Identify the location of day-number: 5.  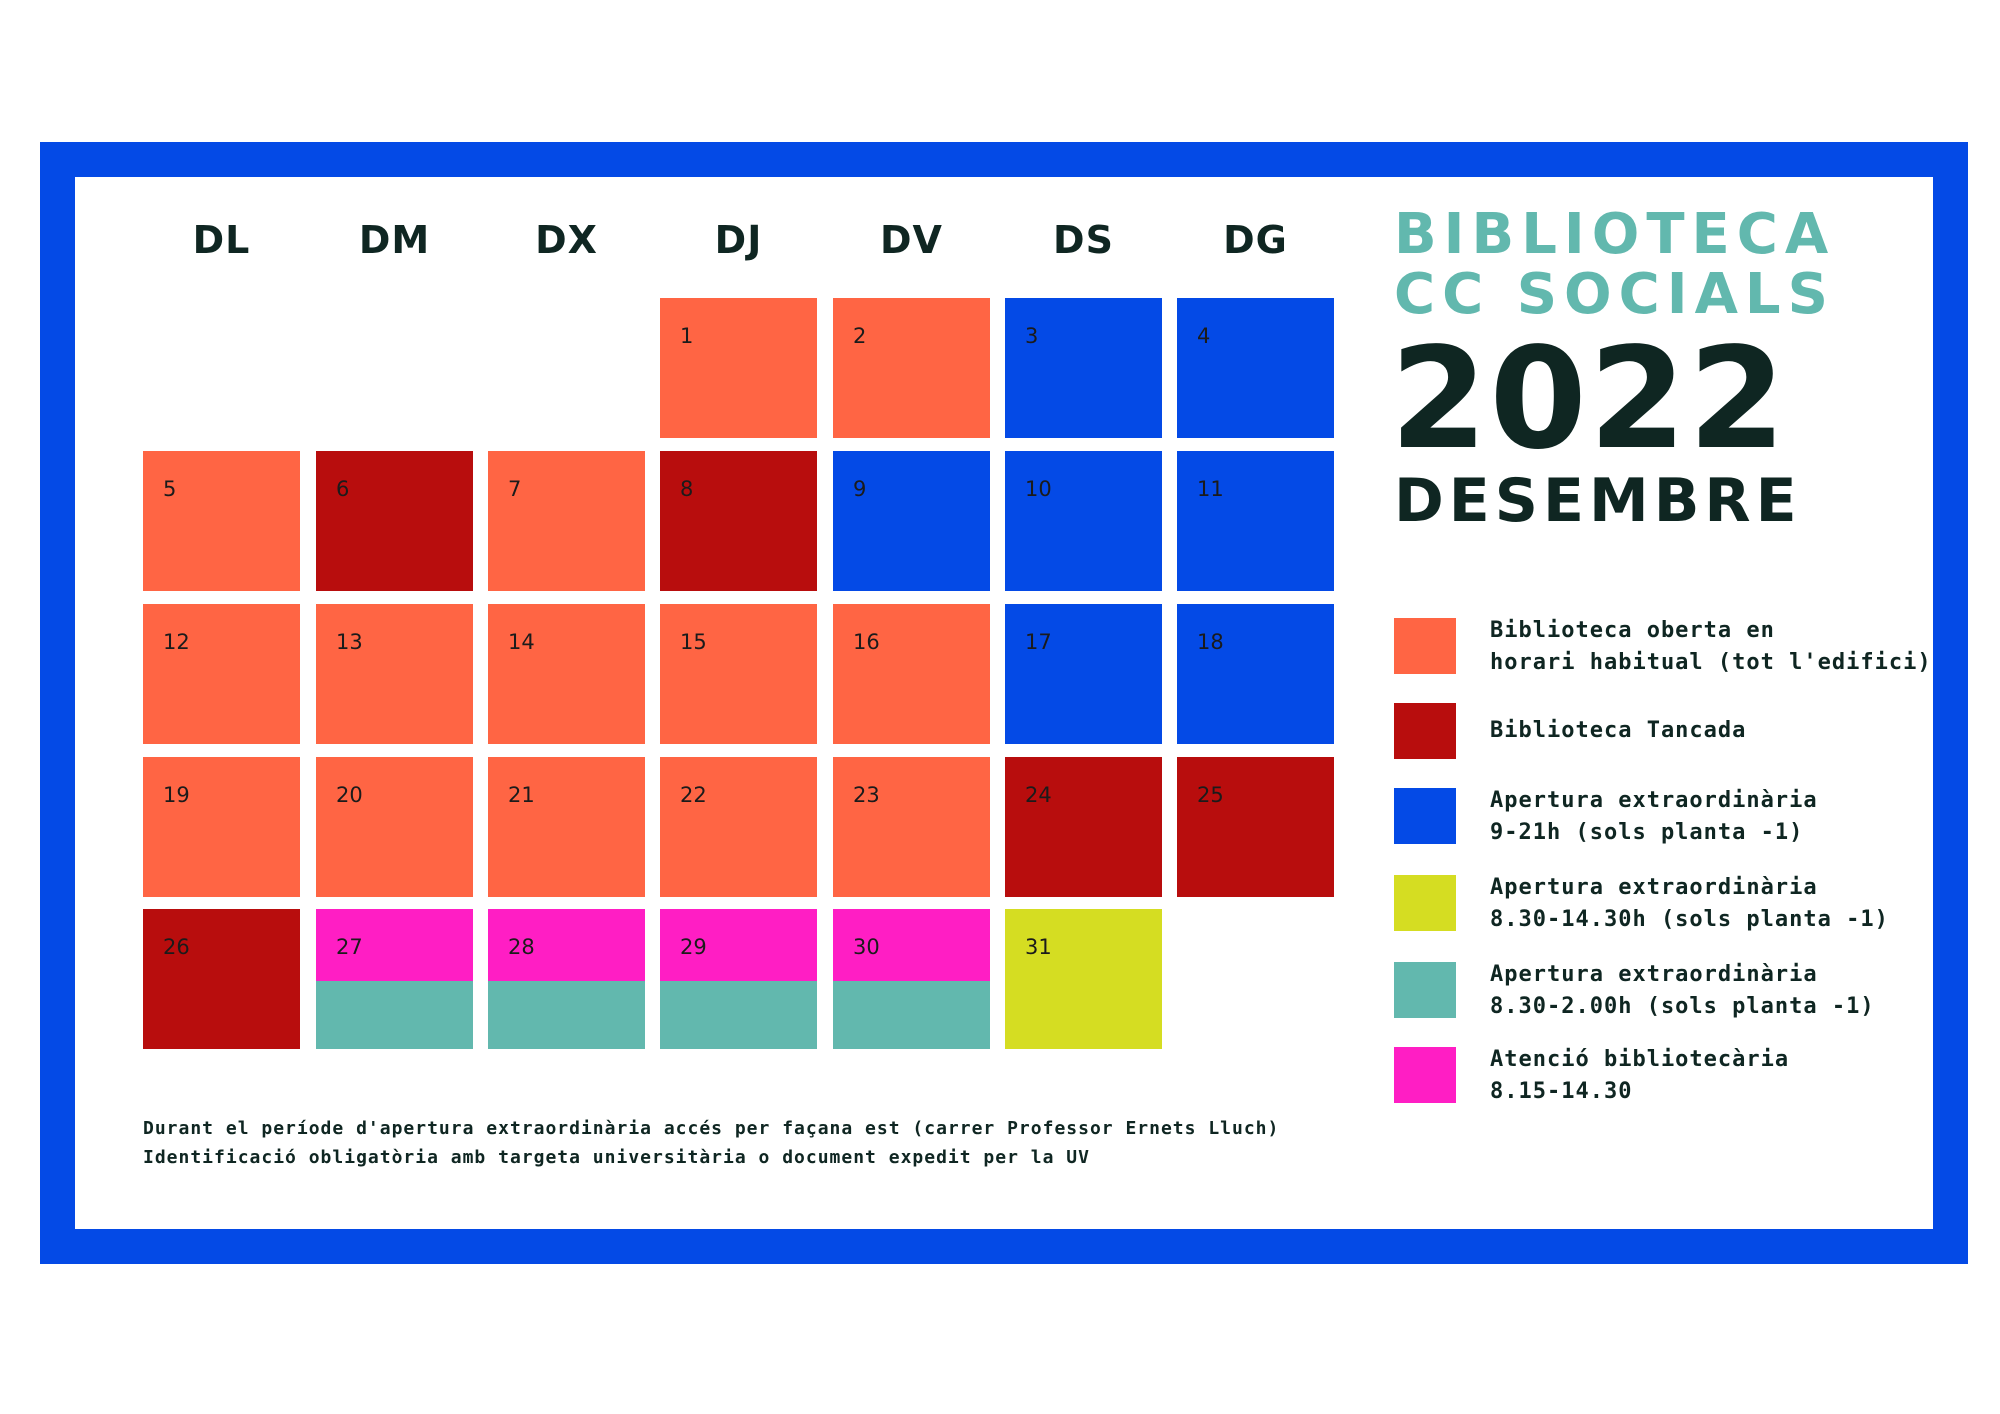
(170, 489).